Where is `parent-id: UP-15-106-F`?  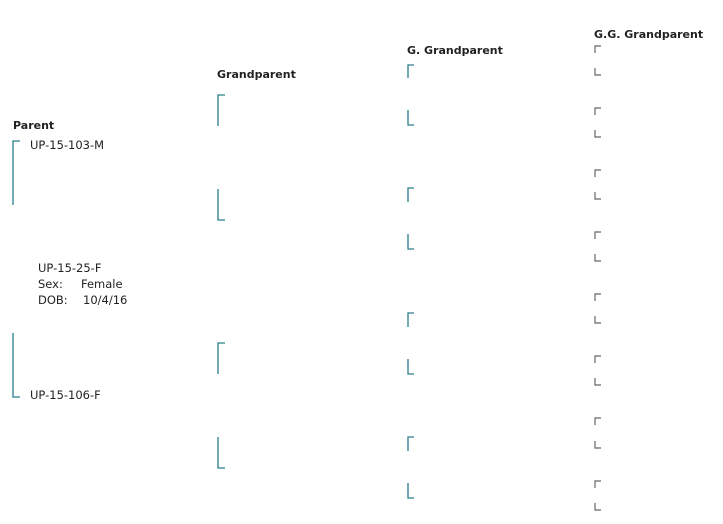 parent-id: UP-15-106-F is located at coordinates (65, 395).